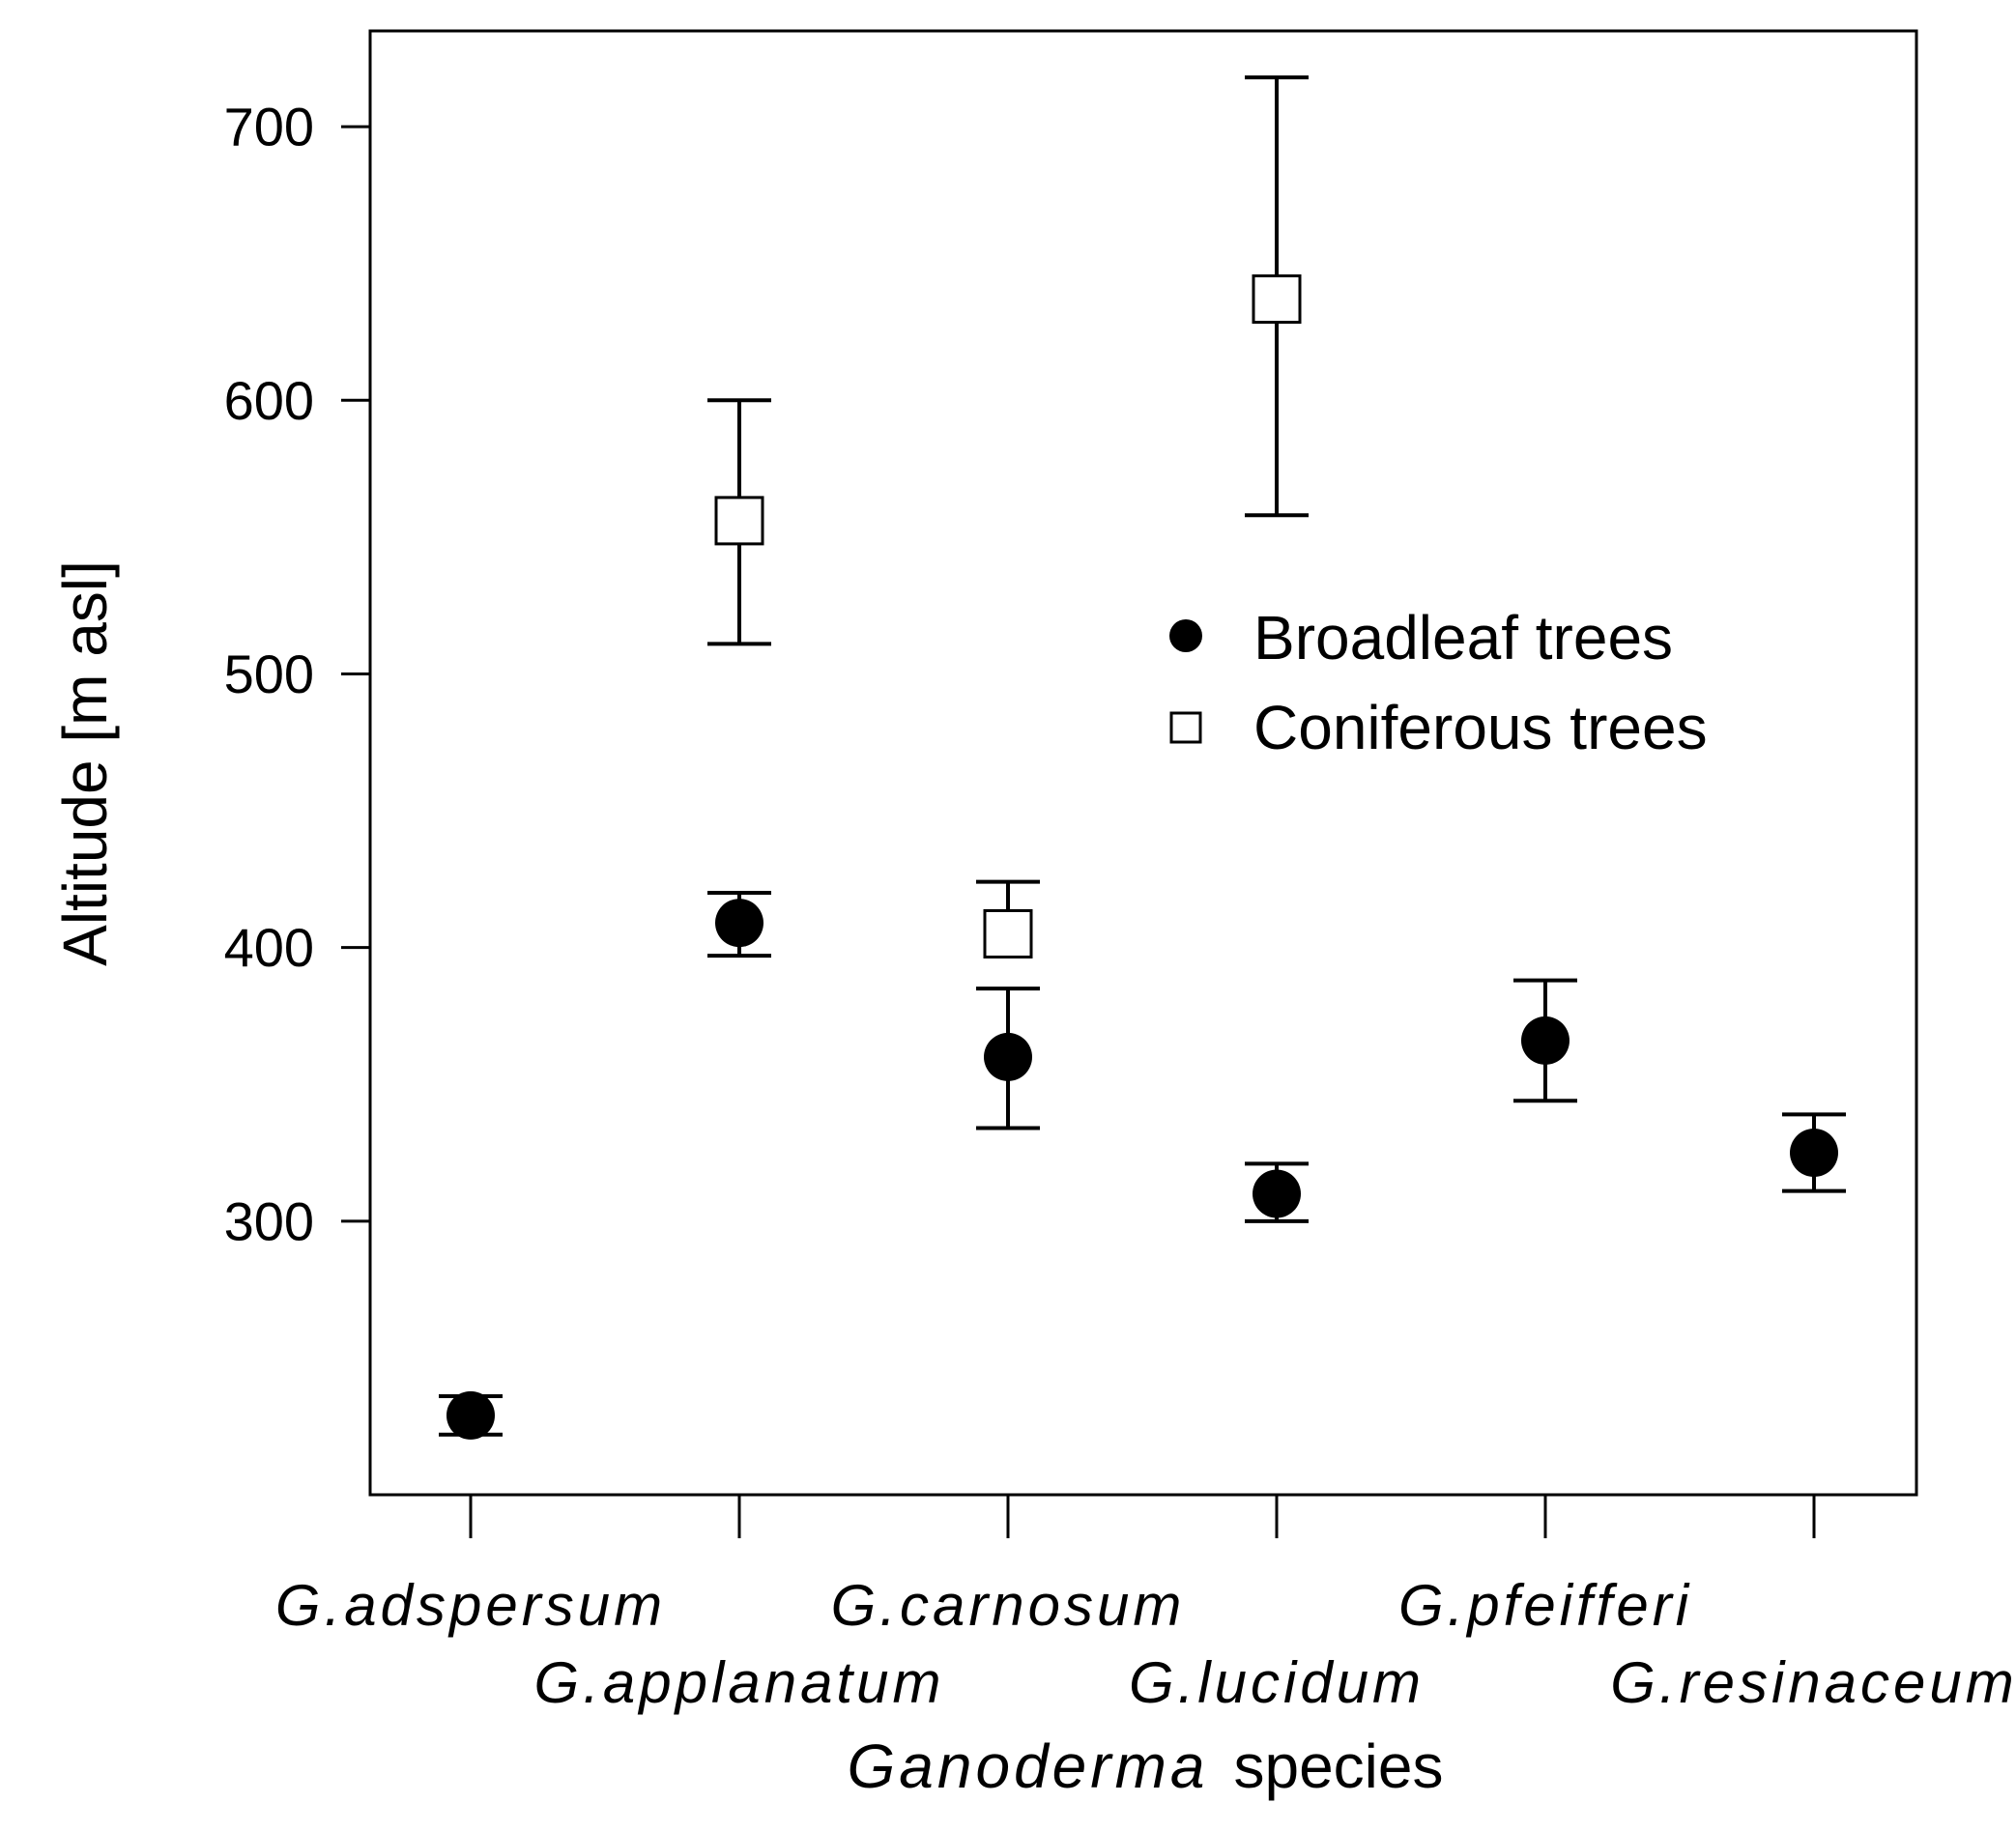 The image size is (2016, 1831). What do you see at coordinates (85, 763) in the screenshot?
I see `y-axis-title: Altitude [m asl]` at bounding box center [85, 763].